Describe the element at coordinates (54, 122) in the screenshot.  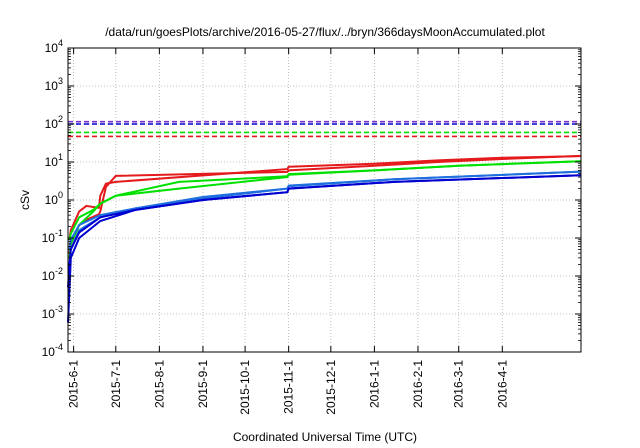
I see `y-tick-label: 10²` at that location.